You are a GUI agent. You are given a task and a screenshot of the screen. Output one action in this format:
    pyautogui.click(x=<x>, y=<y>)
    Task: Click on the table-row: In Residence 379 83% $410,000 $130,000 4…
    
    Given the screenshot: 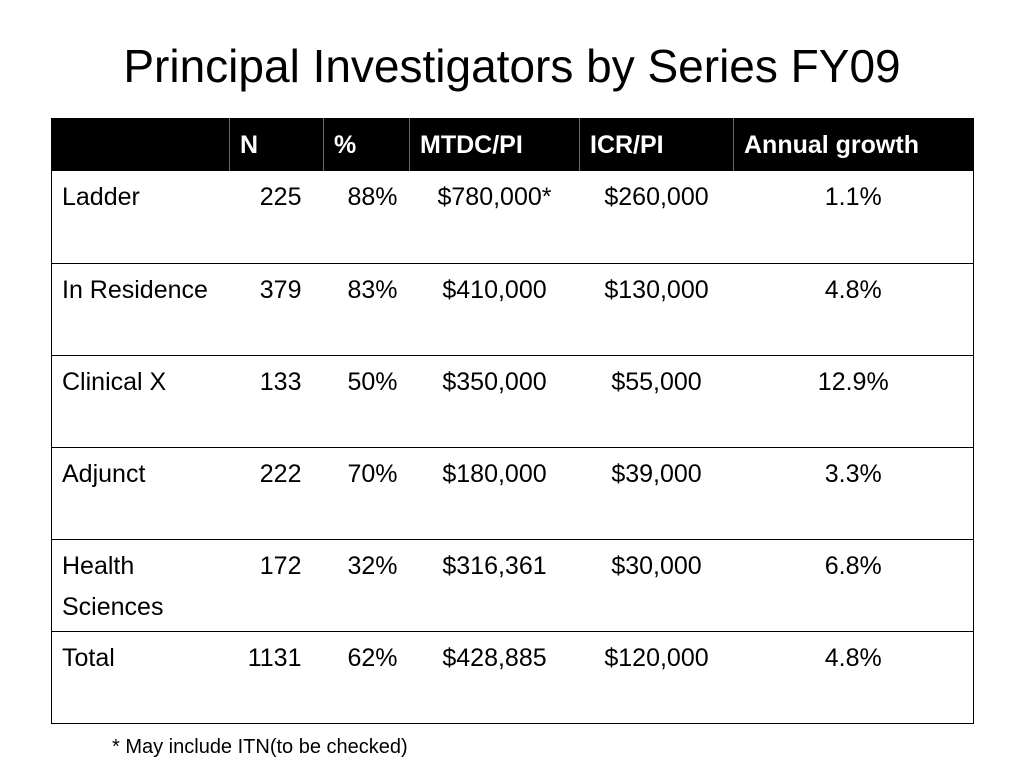 What is the action you would take?
    pyautogui.click(x=512, y=309)
    